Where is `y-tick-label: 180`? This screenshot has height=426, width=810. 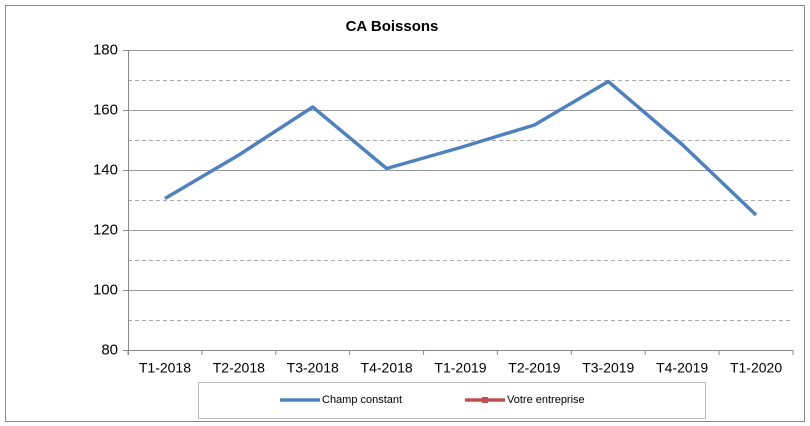
y-tick-label: 180 is located at coordinates (105, 49).